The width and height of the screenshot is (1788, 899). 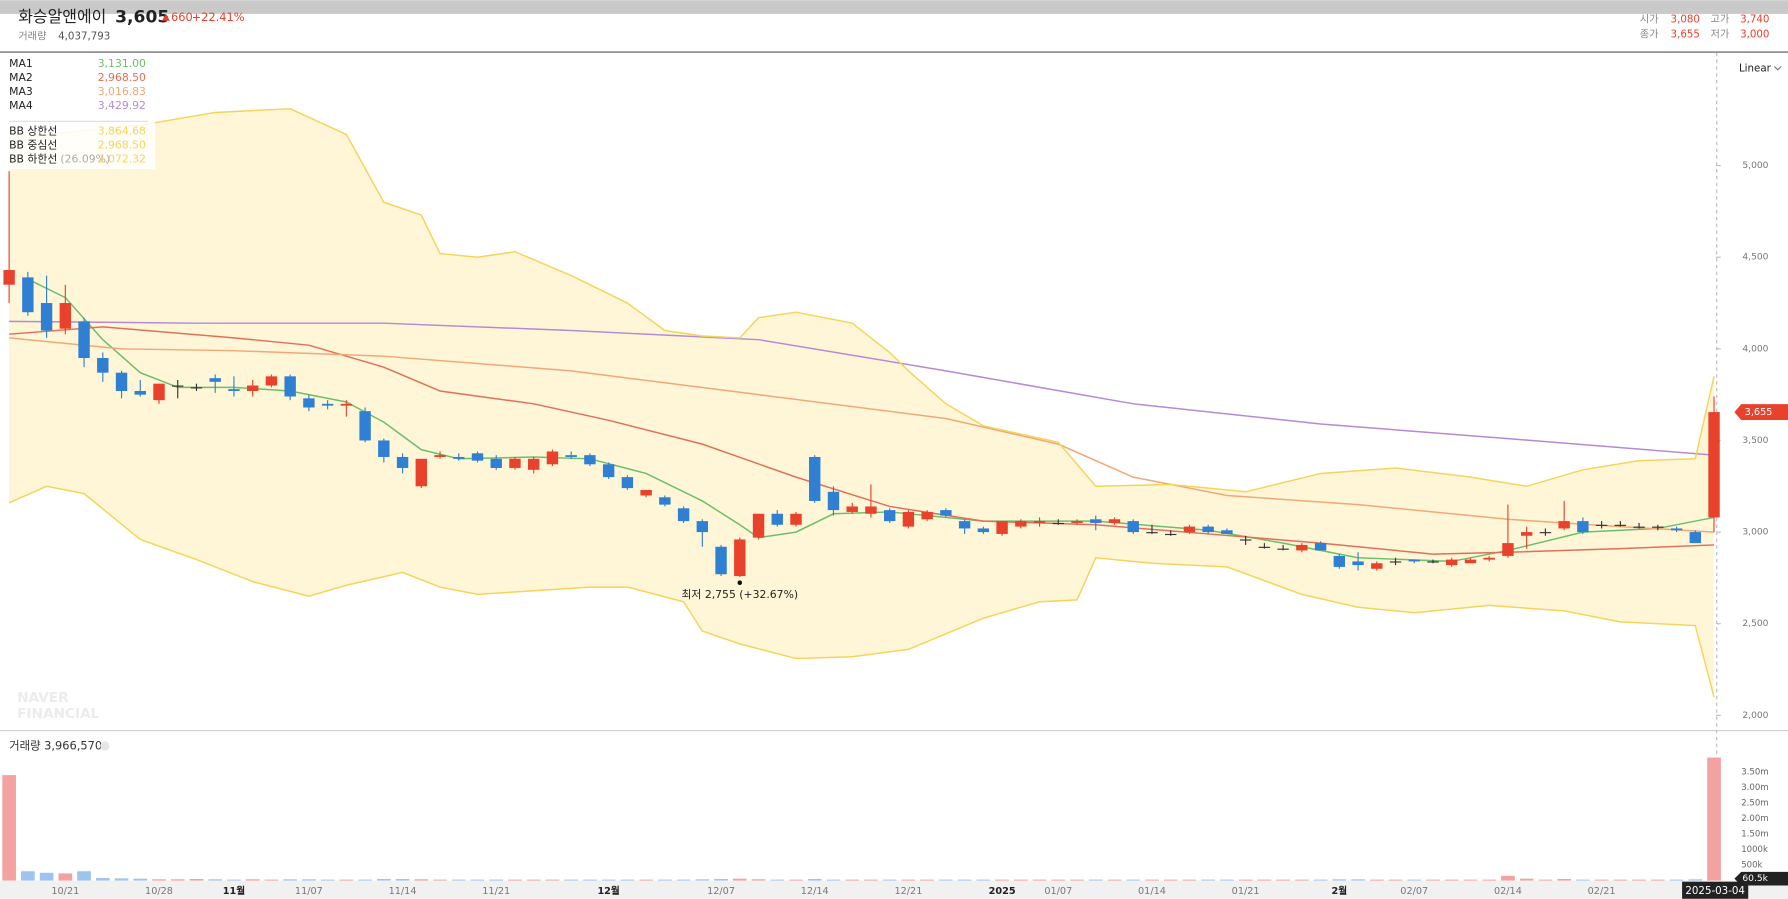 What do you see at coordinates (1339, 891) in the screenshot?
I see `x-tick-label: 2월` at bounding box center [1339, 891].